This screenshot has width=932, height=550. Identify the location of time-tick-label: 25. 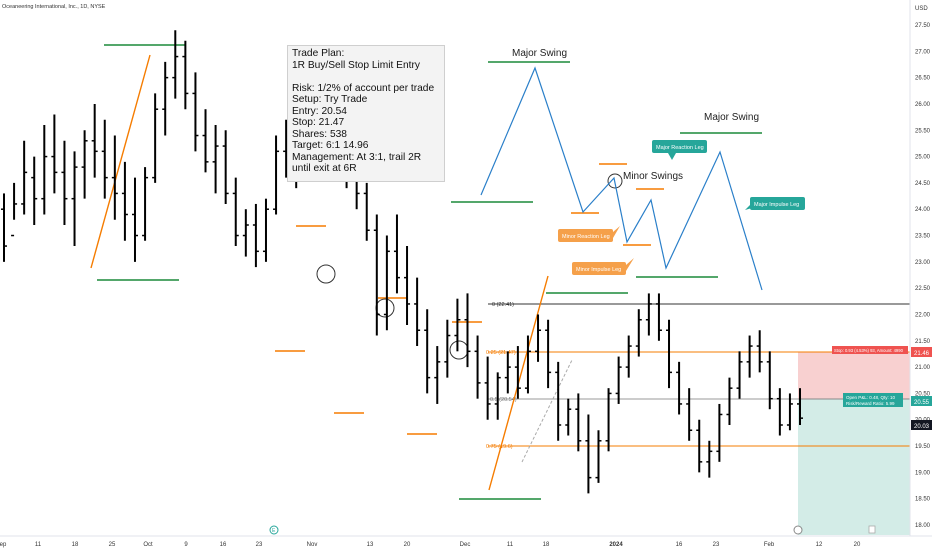
(112, 545).